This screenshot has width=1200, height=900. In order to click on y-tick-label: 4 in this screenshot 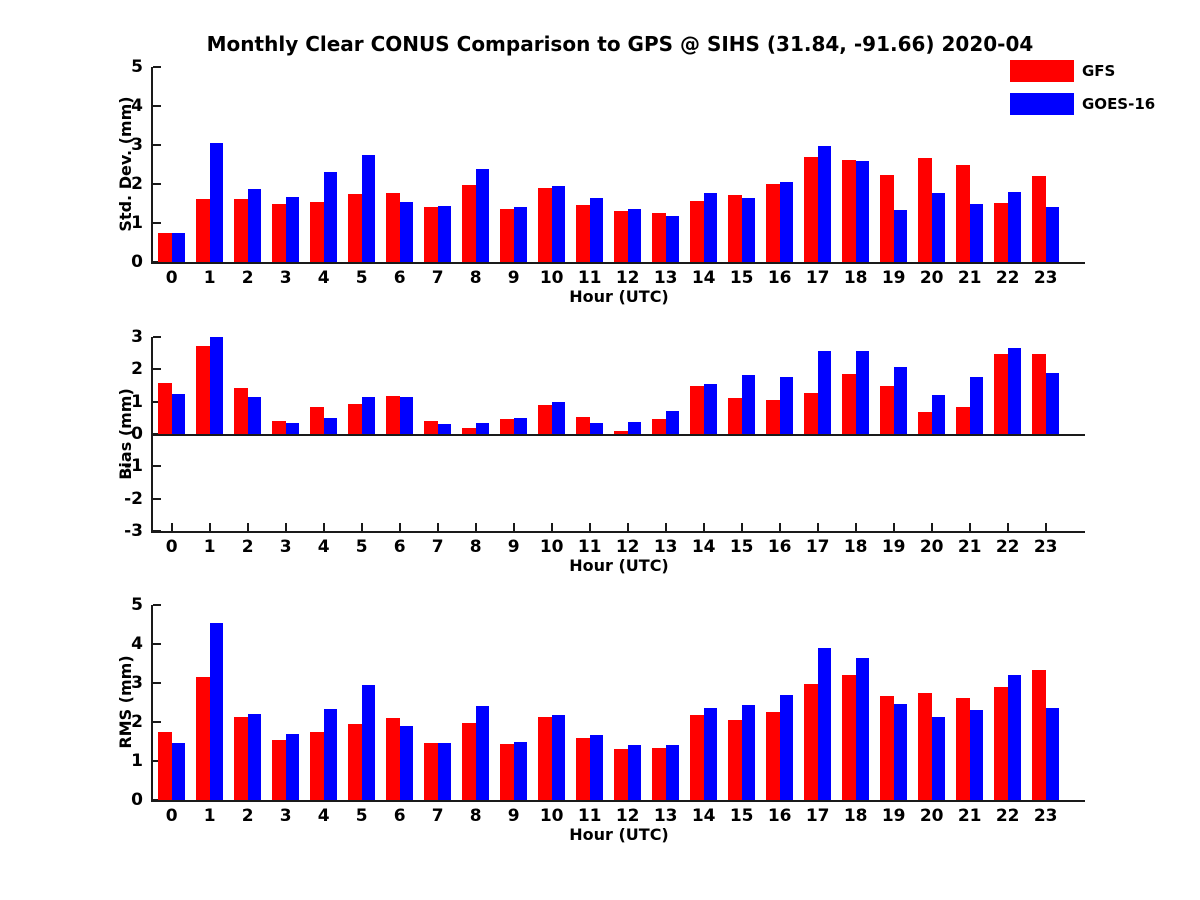, I will do `click(137, 644)`.